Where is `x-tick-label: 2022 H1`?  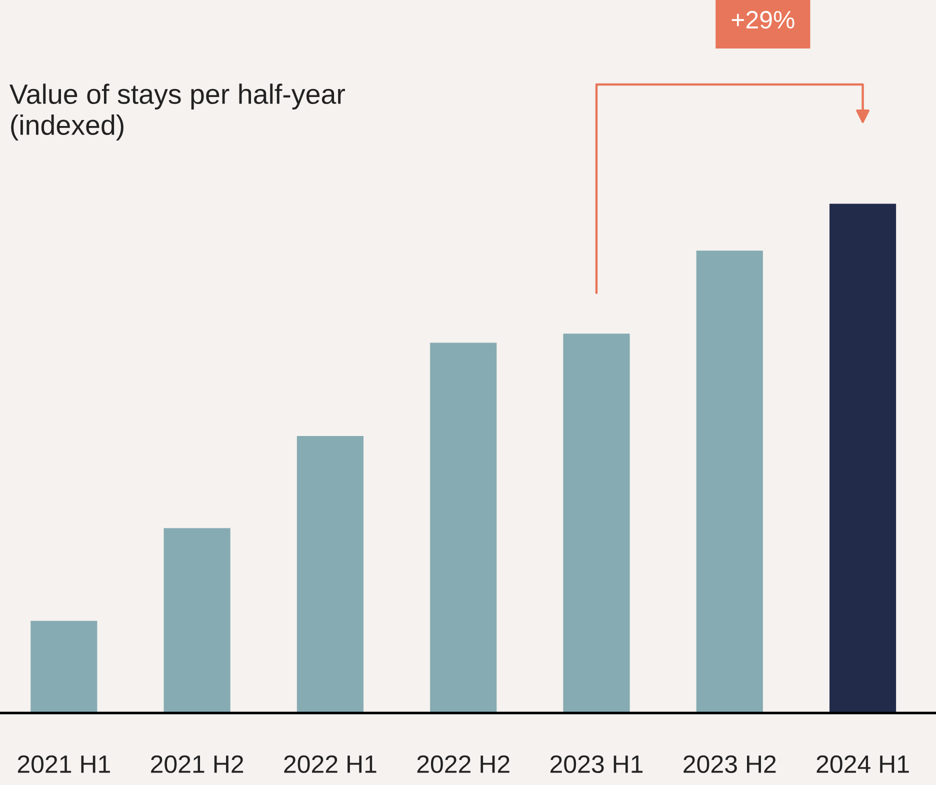
x-tick-label: 2022 H1 is located at coordinates (330, 764).